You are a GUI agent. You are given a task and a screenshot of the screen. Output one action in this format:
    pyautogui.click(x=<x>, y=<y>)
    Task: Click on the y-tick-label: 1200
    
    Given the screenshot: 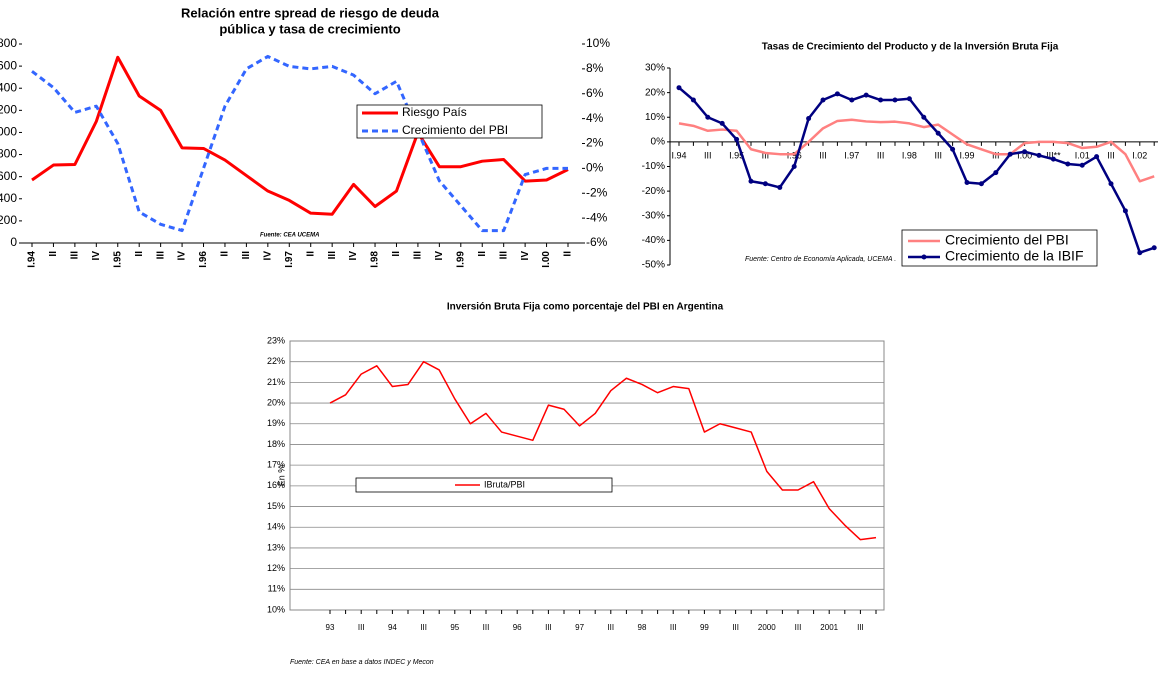 What is the action you would take?
    pyautogui.click(x=8, y=110)
    